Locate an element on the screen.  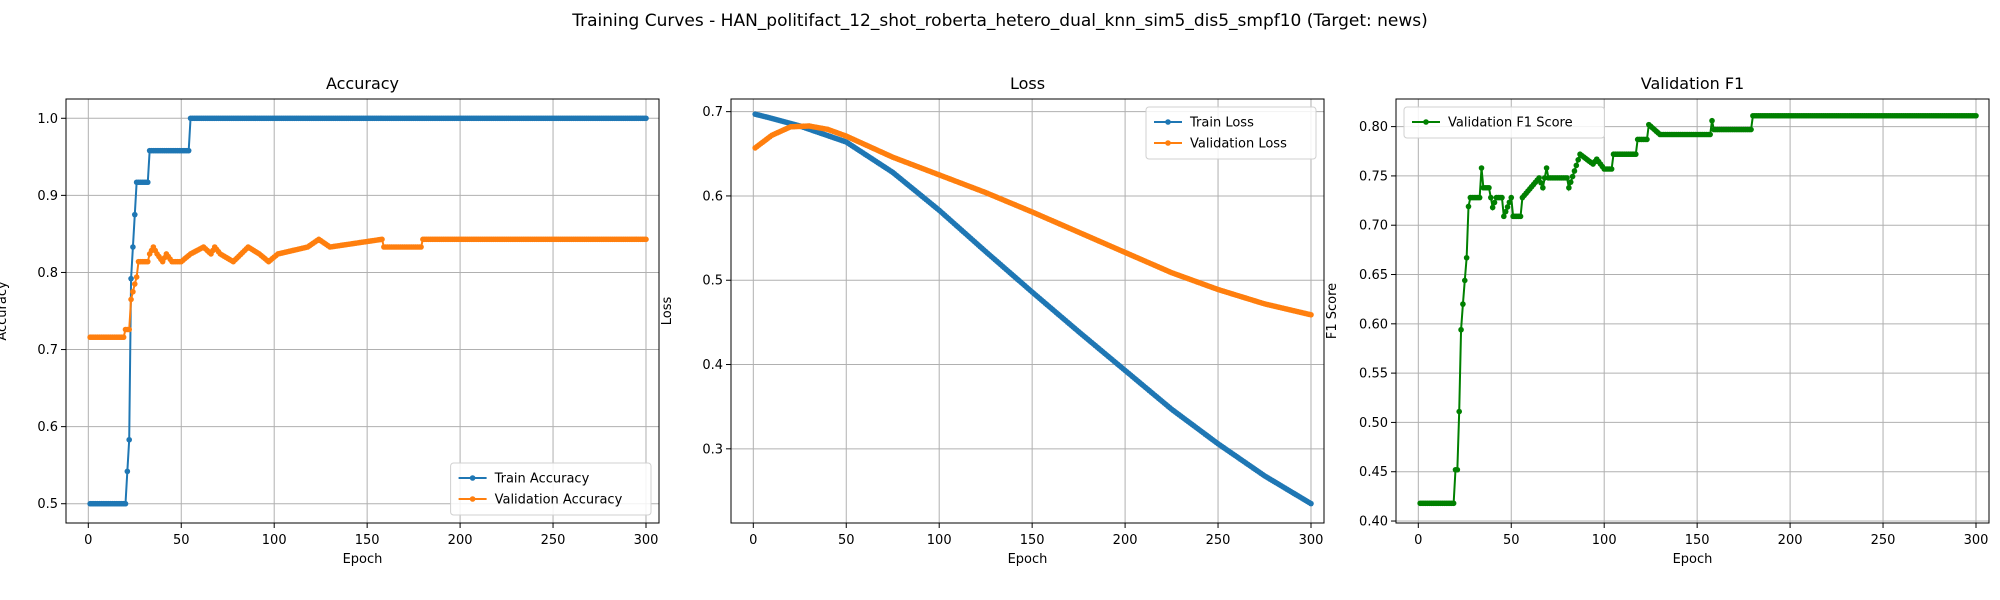
y-tick-label: 0.40 is located at coordinates (1373, 522).